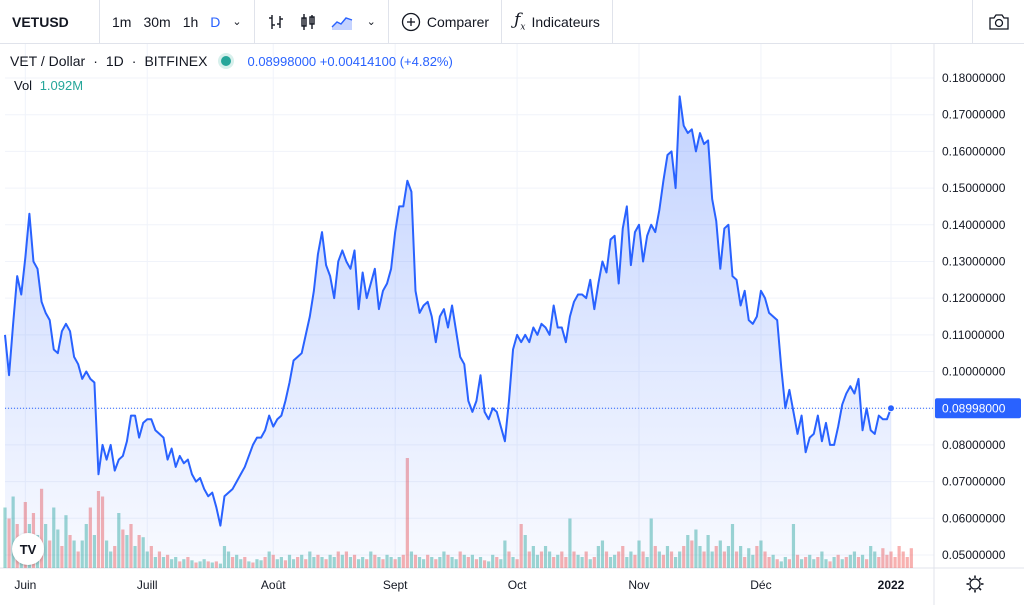 This screenshot has height=610, width=1024. I want to click on legend-values: 0.08998000 +0.00414100 (+4.82%), so click(349, 61).